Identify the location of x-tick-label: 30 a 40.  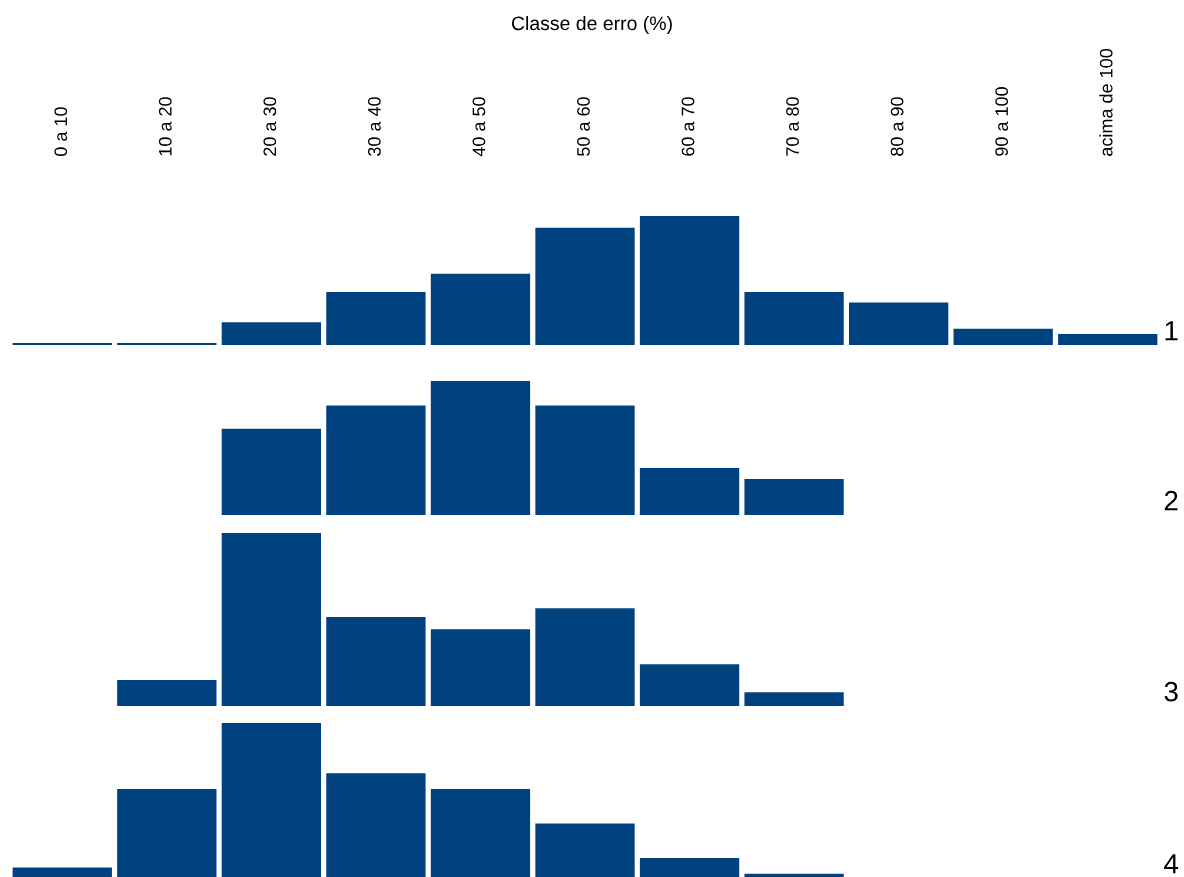
(374, 126).